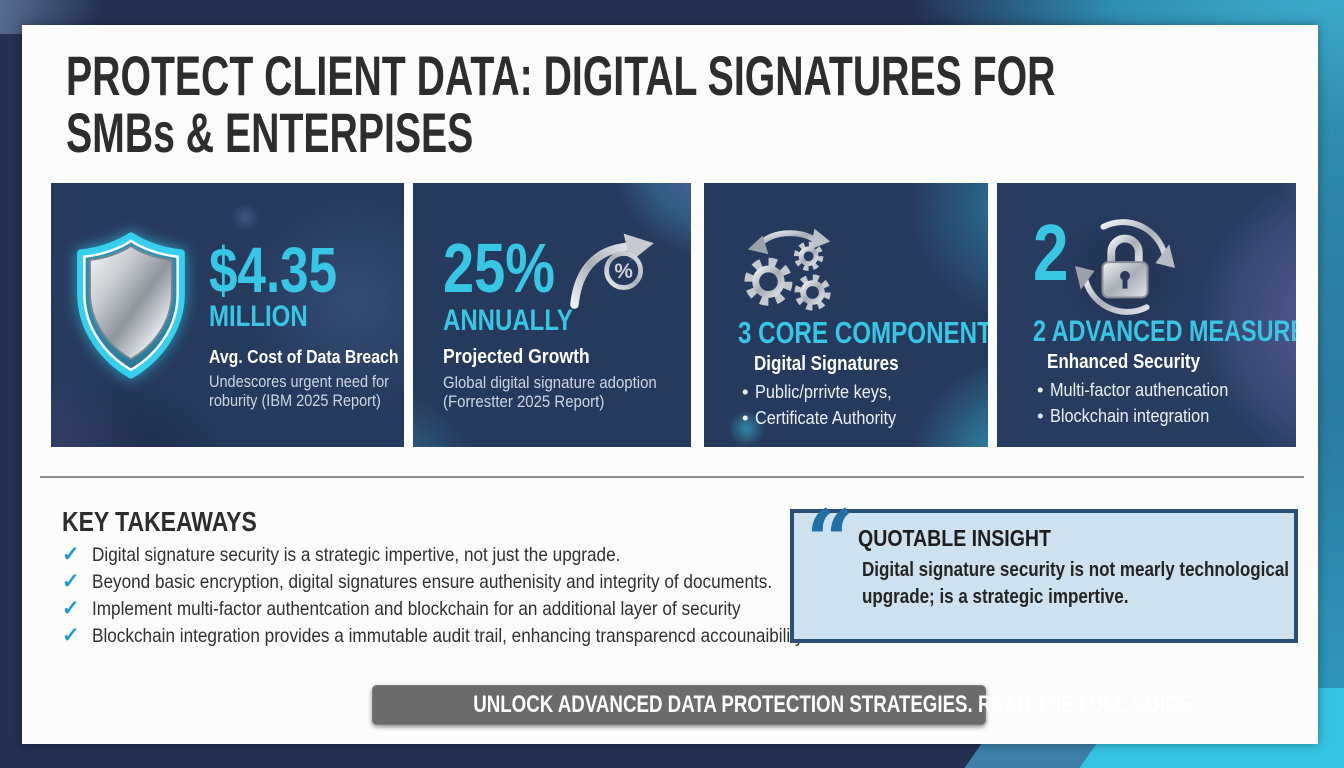 The image size is (1344, 768). What do you see at coordinates (258, 316) in the screenshot?
I see `stat-value-unit: MILLION` at bounding box center [258, 316].